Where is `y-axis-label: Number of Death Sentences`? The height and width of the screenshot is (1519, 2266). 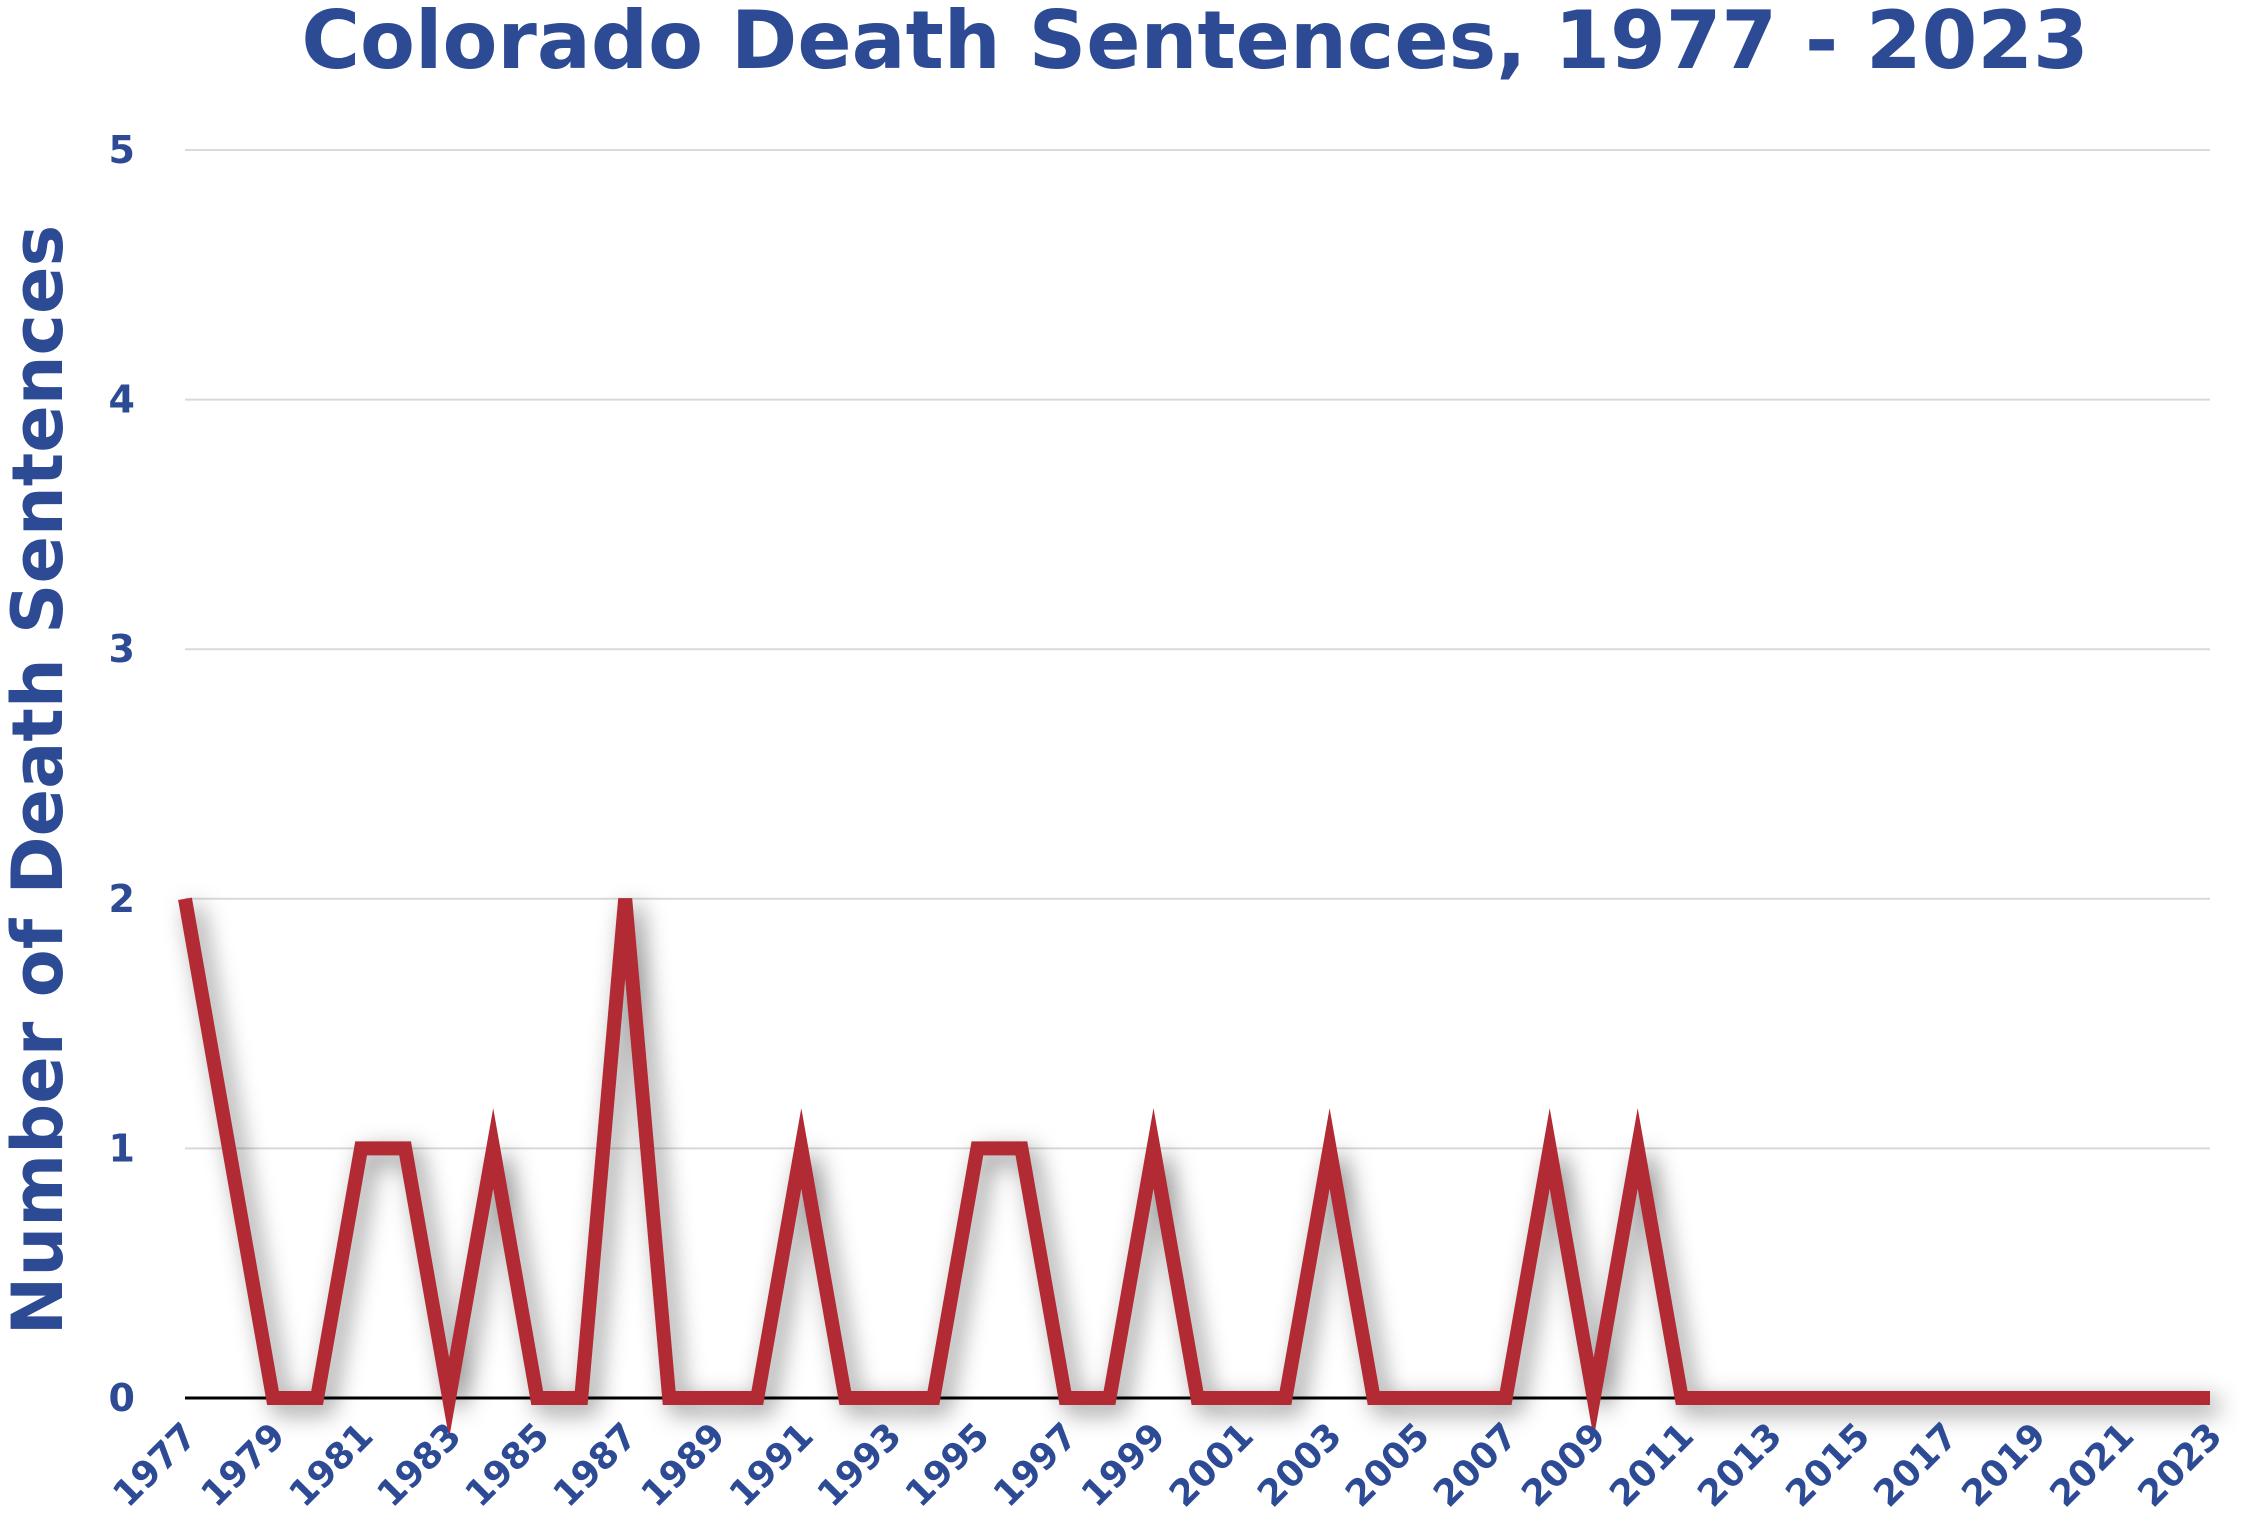
y-axis-label: Number of Death Sentences is located at coordinates (39, 780).